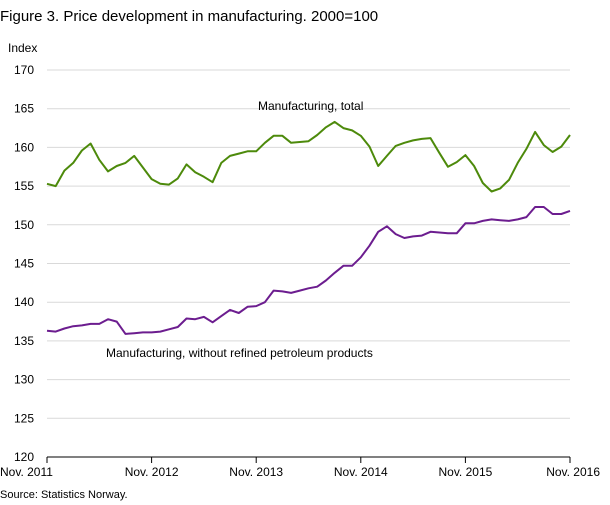 The width and height of the screenshot is (610, 505). Describe the element at coordinates (24, 457) in the screenshot. I see `y-tick-label-120: 120` at that location.